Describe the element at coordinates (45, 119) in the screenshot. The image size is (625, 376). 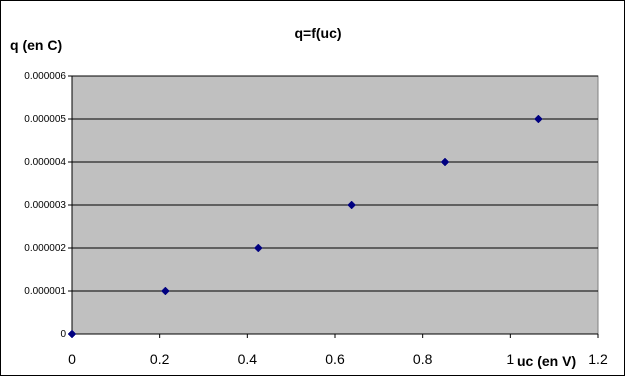
I see `y-tick-label: 0.000005` at that location.